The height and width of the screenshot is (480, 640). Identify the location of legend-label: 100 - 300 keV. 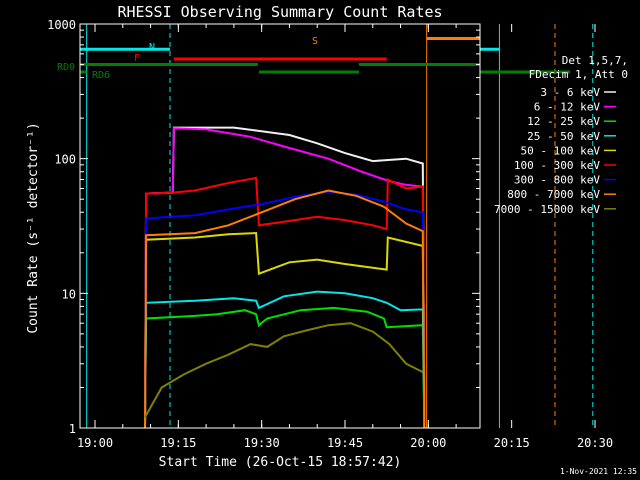
(557, 165).